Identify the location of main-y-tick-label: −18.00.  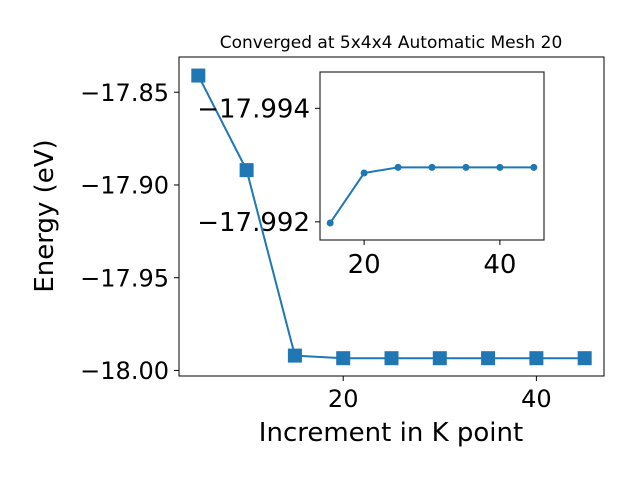
(124, 371).